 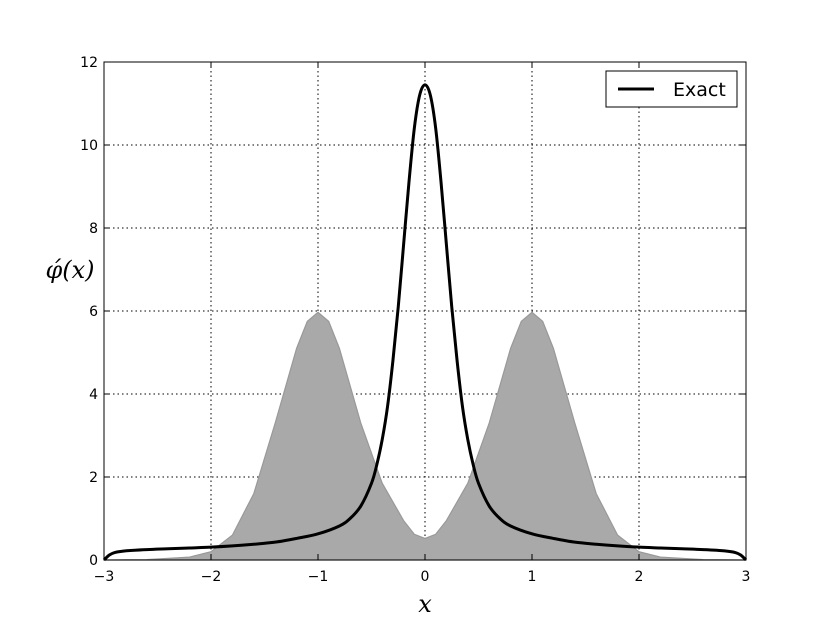 What do you see at coordinates (93, 312) in the screenshot?
I see `y-tick-label: 6` at bounding box center [93, 312].